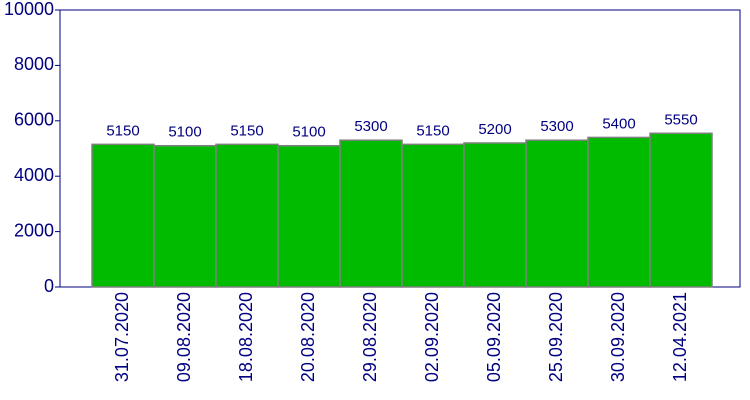 The width and height of the screenshot is (750, 400). Describe the element at coordinates (680, 337) in the screenshot. I see `x-tick-label: 12.04.2021` at that location.